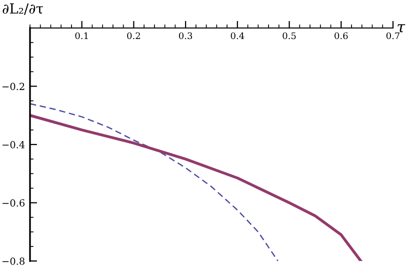  Describe the element at coordinates (133, 36) in the screenshot. I see `x-tick-label: 0.2` at that location.